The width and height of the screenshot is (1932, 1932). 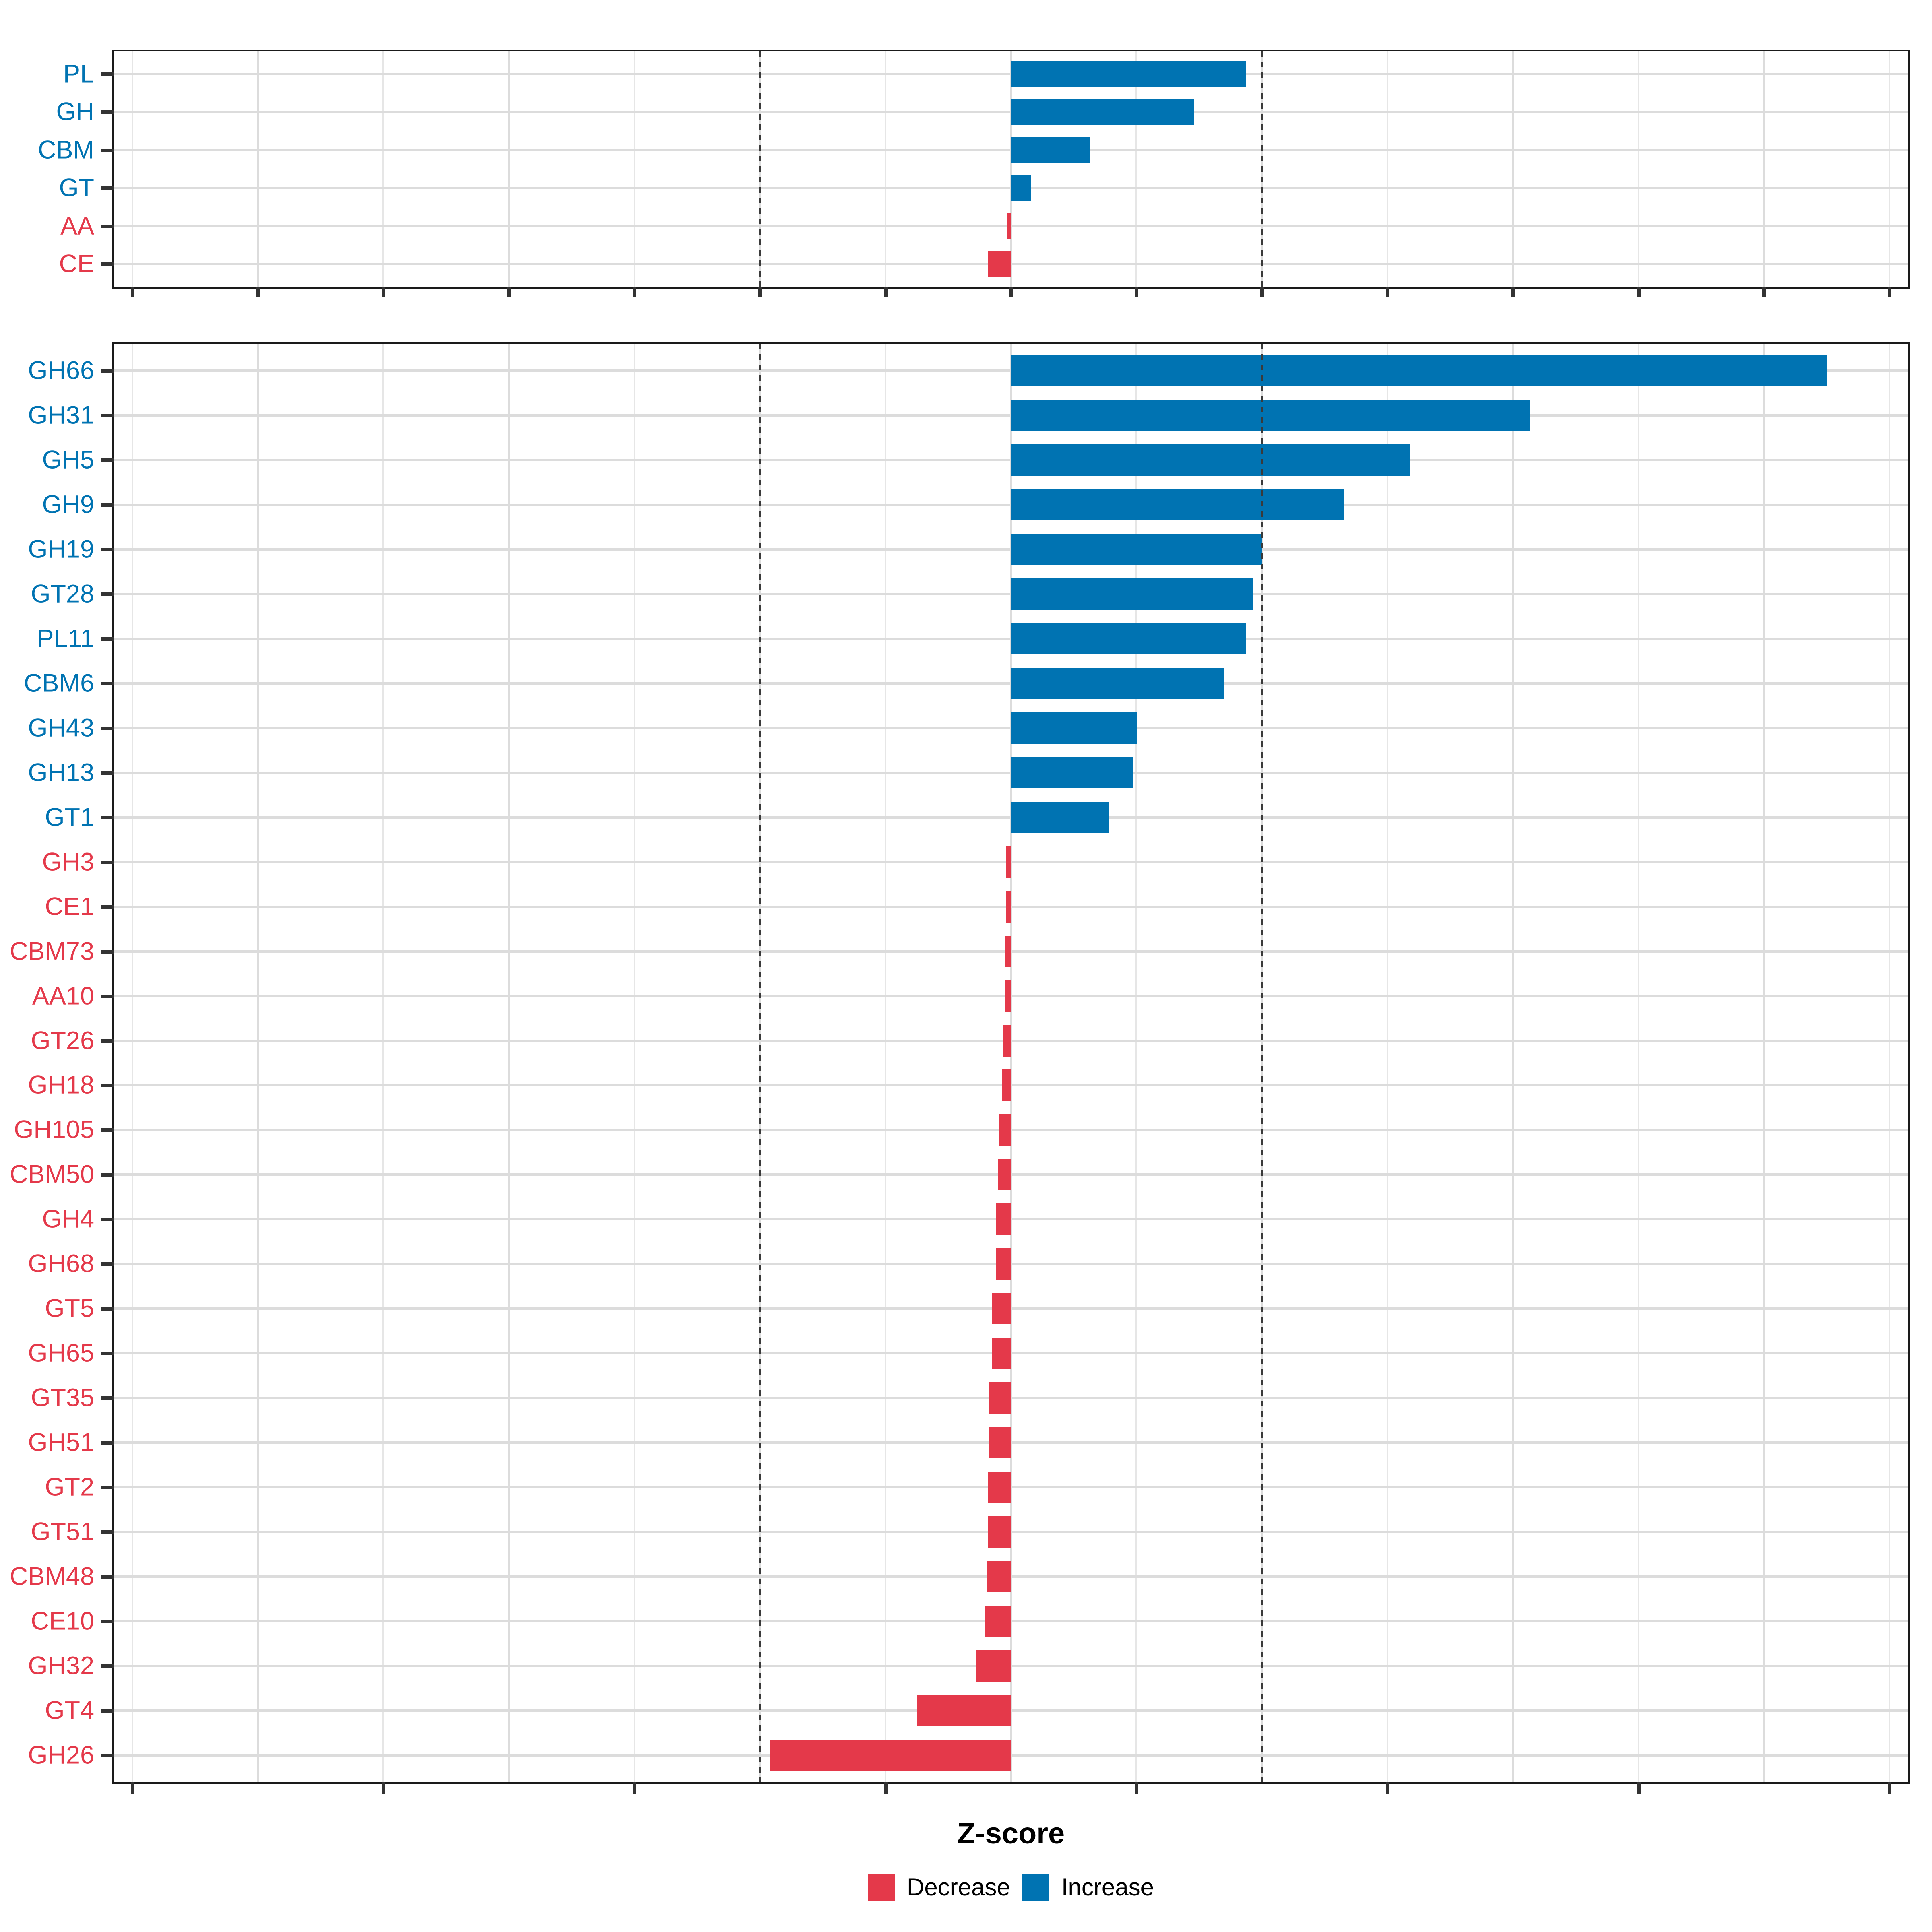 What do you see at coordinates (61, 728) in the screenshot?
I see `category-label-GH43: GH43` at bounding box center [61, 728].